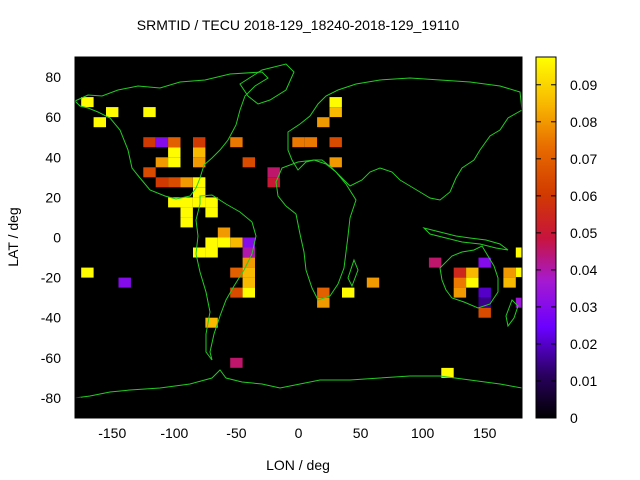 This screenshot has height=480, width=640. What do you see at coordinates (53, 197) in the screenshot?
I see `y-tick-label: 20` at bounding box center [53, 197].